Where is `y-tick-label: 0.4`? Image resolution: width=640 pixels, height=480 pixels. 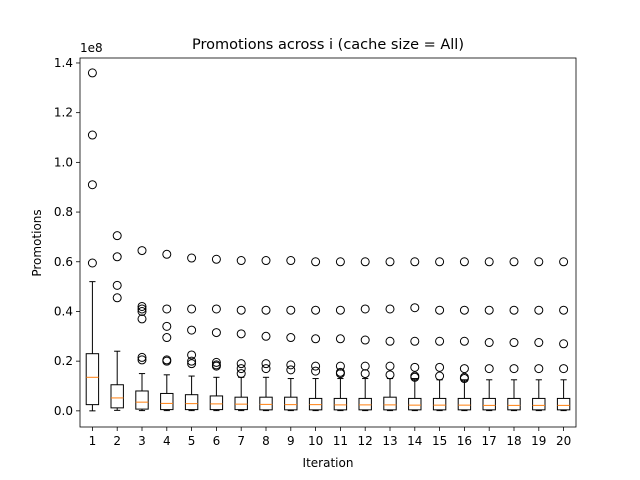
y-tick-label: 0.4 is located at coordinates (63, 311).